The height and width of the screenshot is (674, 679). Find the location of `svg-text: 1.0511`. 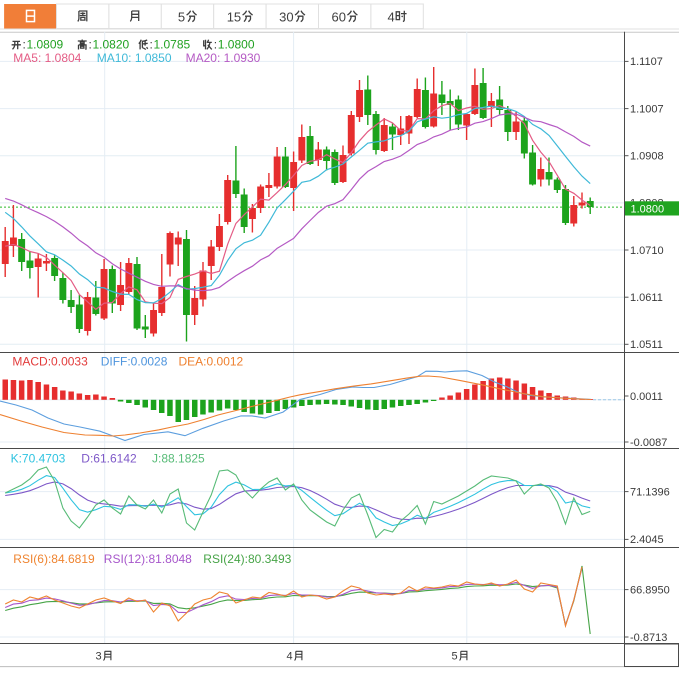

svg-text: 1.0511 is located at coordinates (646, 345).